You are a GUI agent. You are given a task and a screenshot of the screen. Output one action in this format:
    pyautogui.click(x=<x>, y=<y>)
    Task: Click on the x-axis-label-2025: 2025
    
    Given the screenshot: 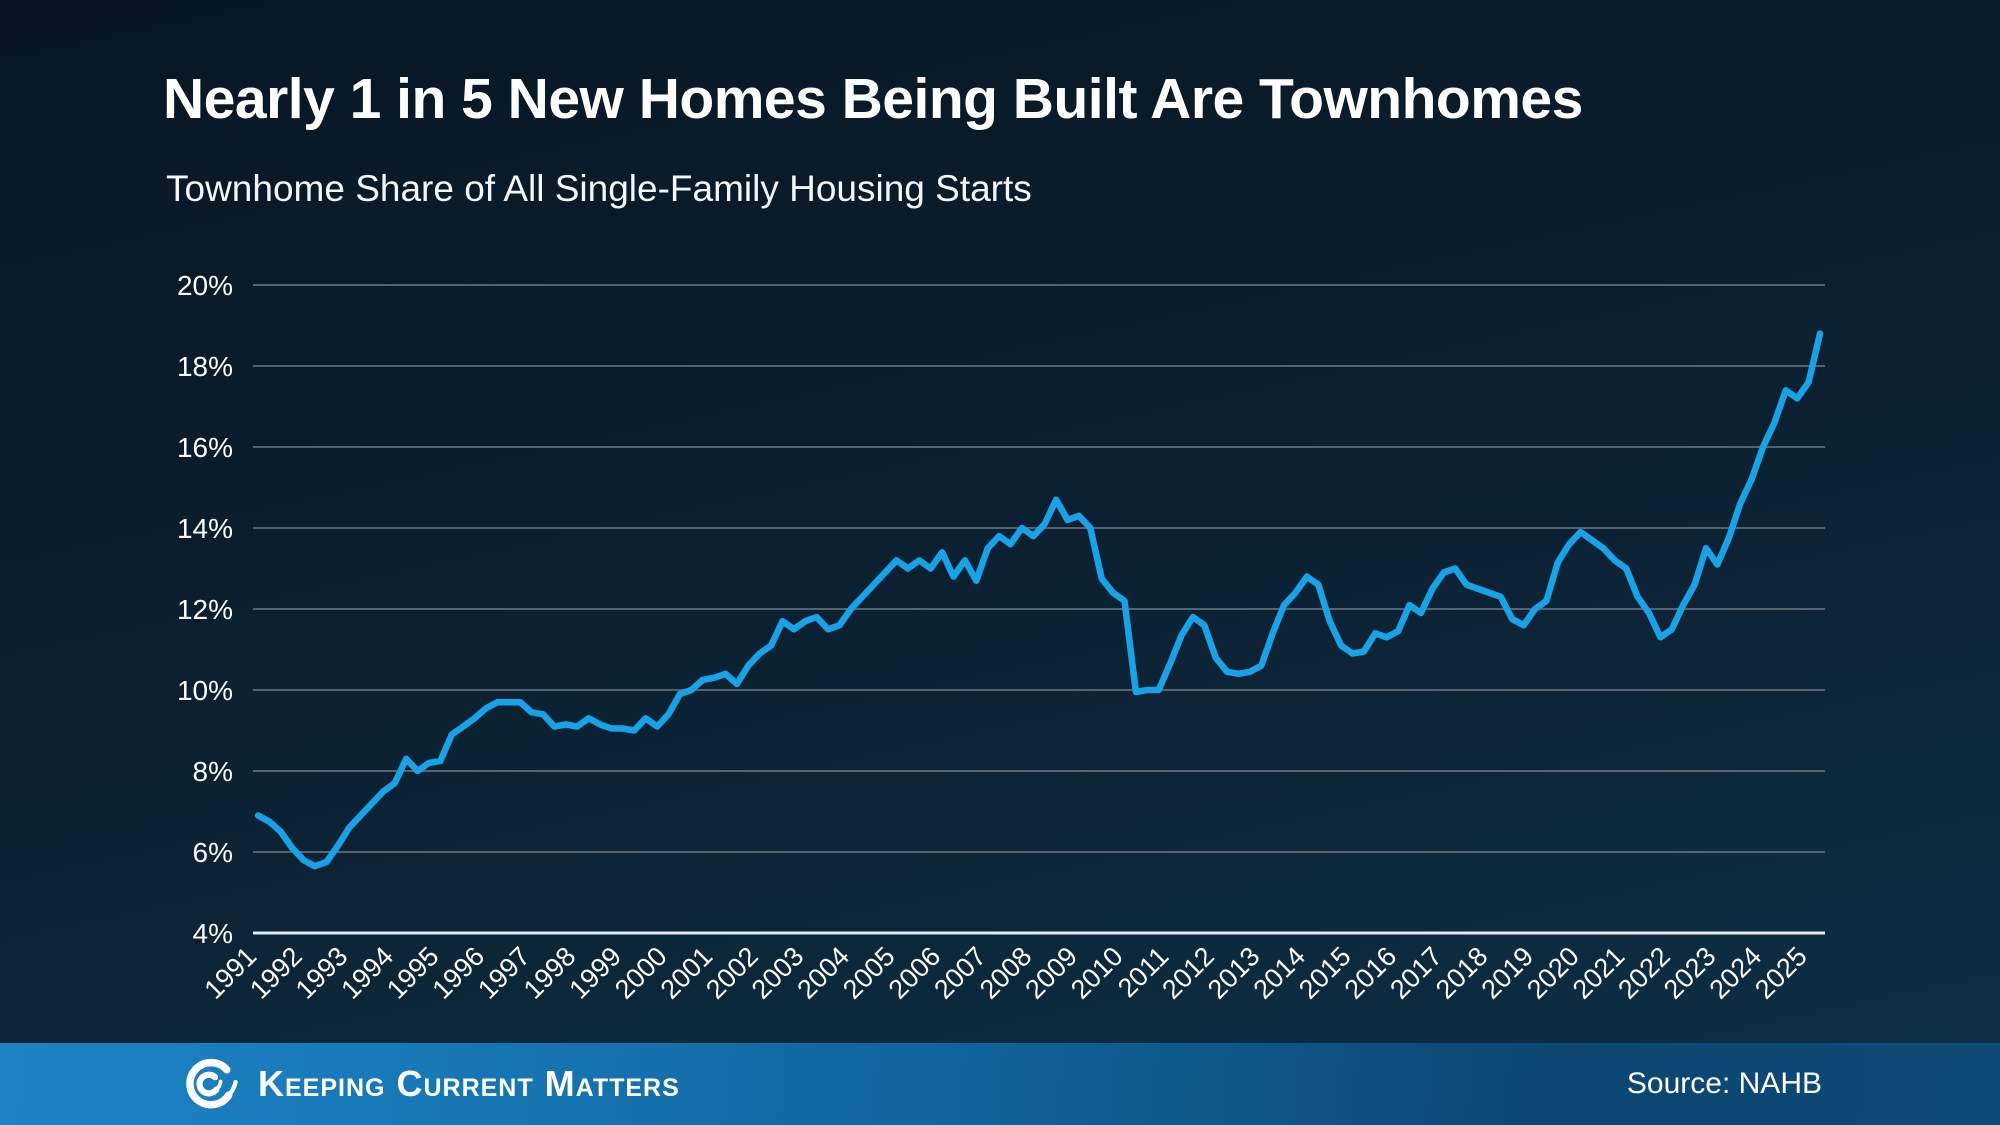 What is the action you would take?
    pyautogui.click(x=1781, y=973)
    